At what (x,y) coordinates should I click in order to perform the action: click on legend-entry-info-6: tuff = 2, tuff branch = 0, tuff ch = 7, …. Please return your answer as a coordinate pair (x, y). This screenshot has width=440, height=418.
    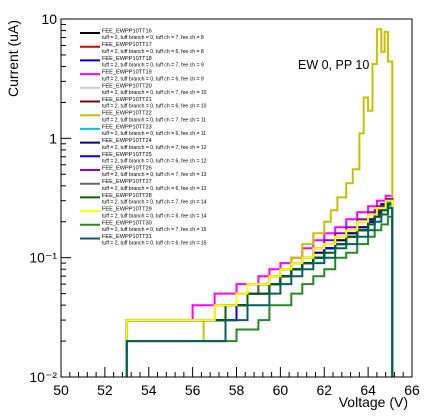
    Looking at the image, I should click on (154, 120).